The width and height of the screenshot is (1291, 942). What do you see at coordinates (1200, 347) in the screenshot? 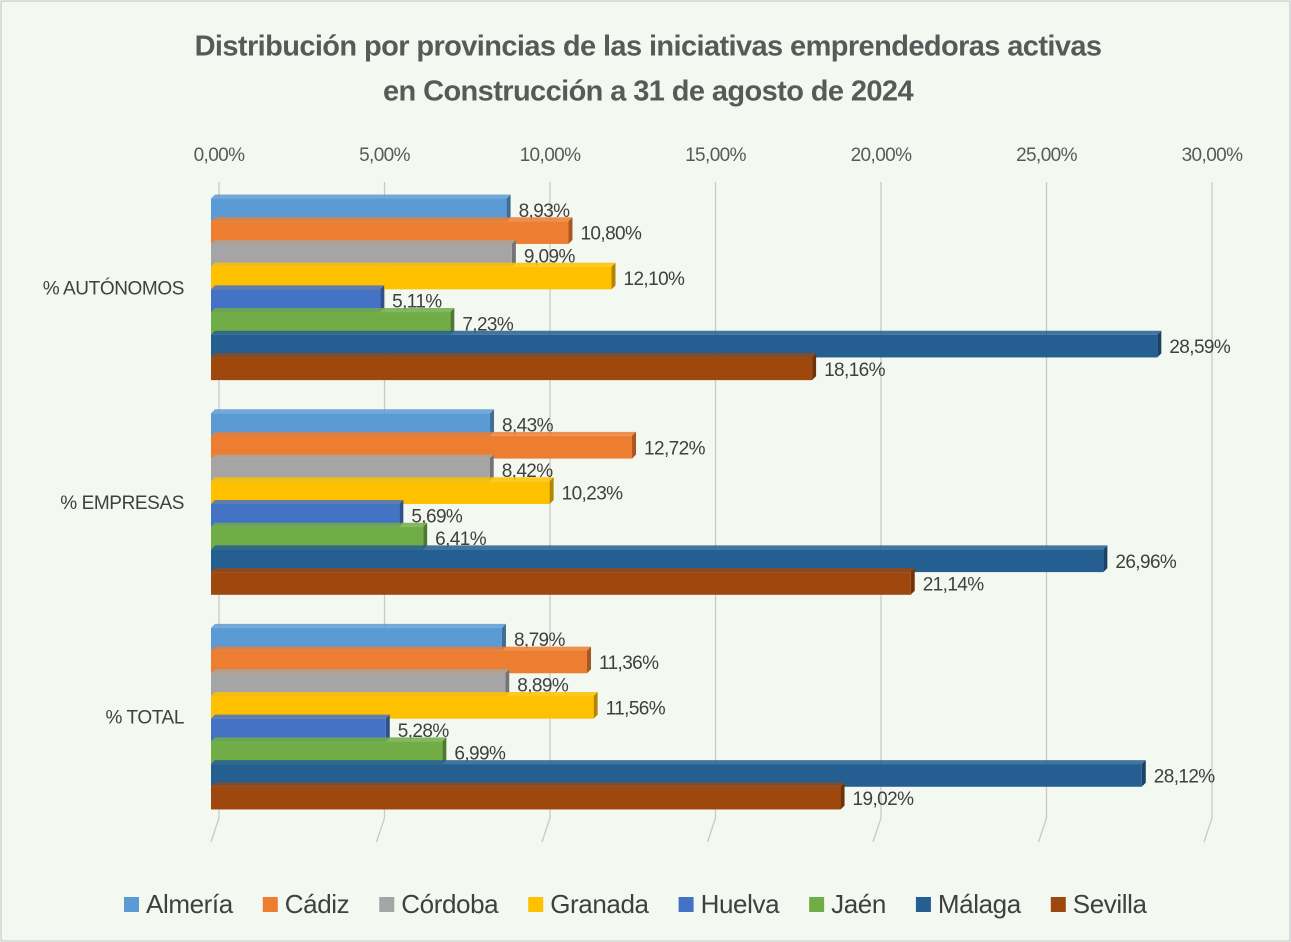
I see `data-label: 28,59%` at bounding box center [1200, 347].